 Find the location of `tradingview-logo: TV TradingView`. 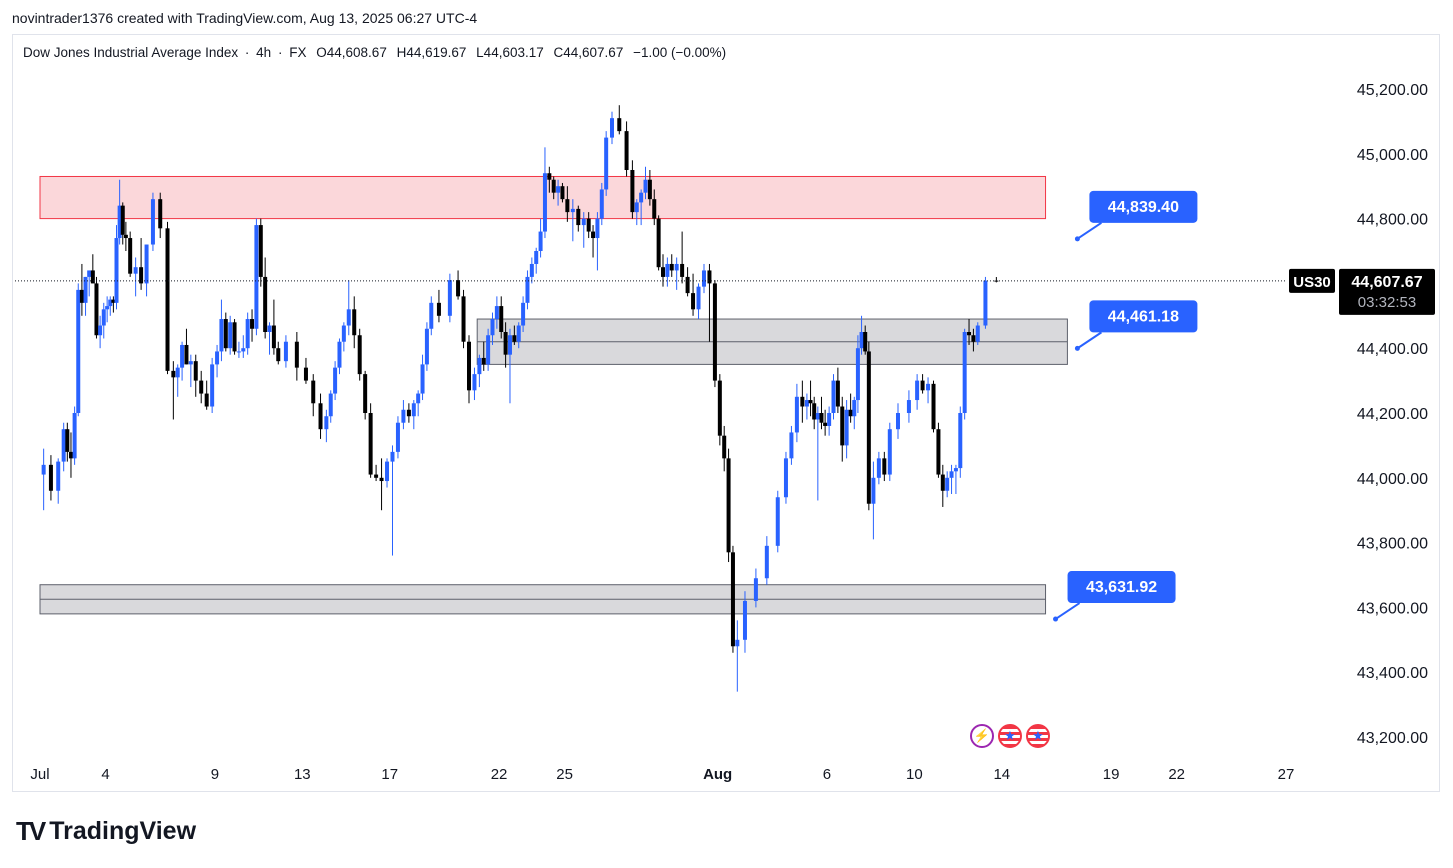

tradingview-logo: TV TradingView is located at coordinates (106, 831).